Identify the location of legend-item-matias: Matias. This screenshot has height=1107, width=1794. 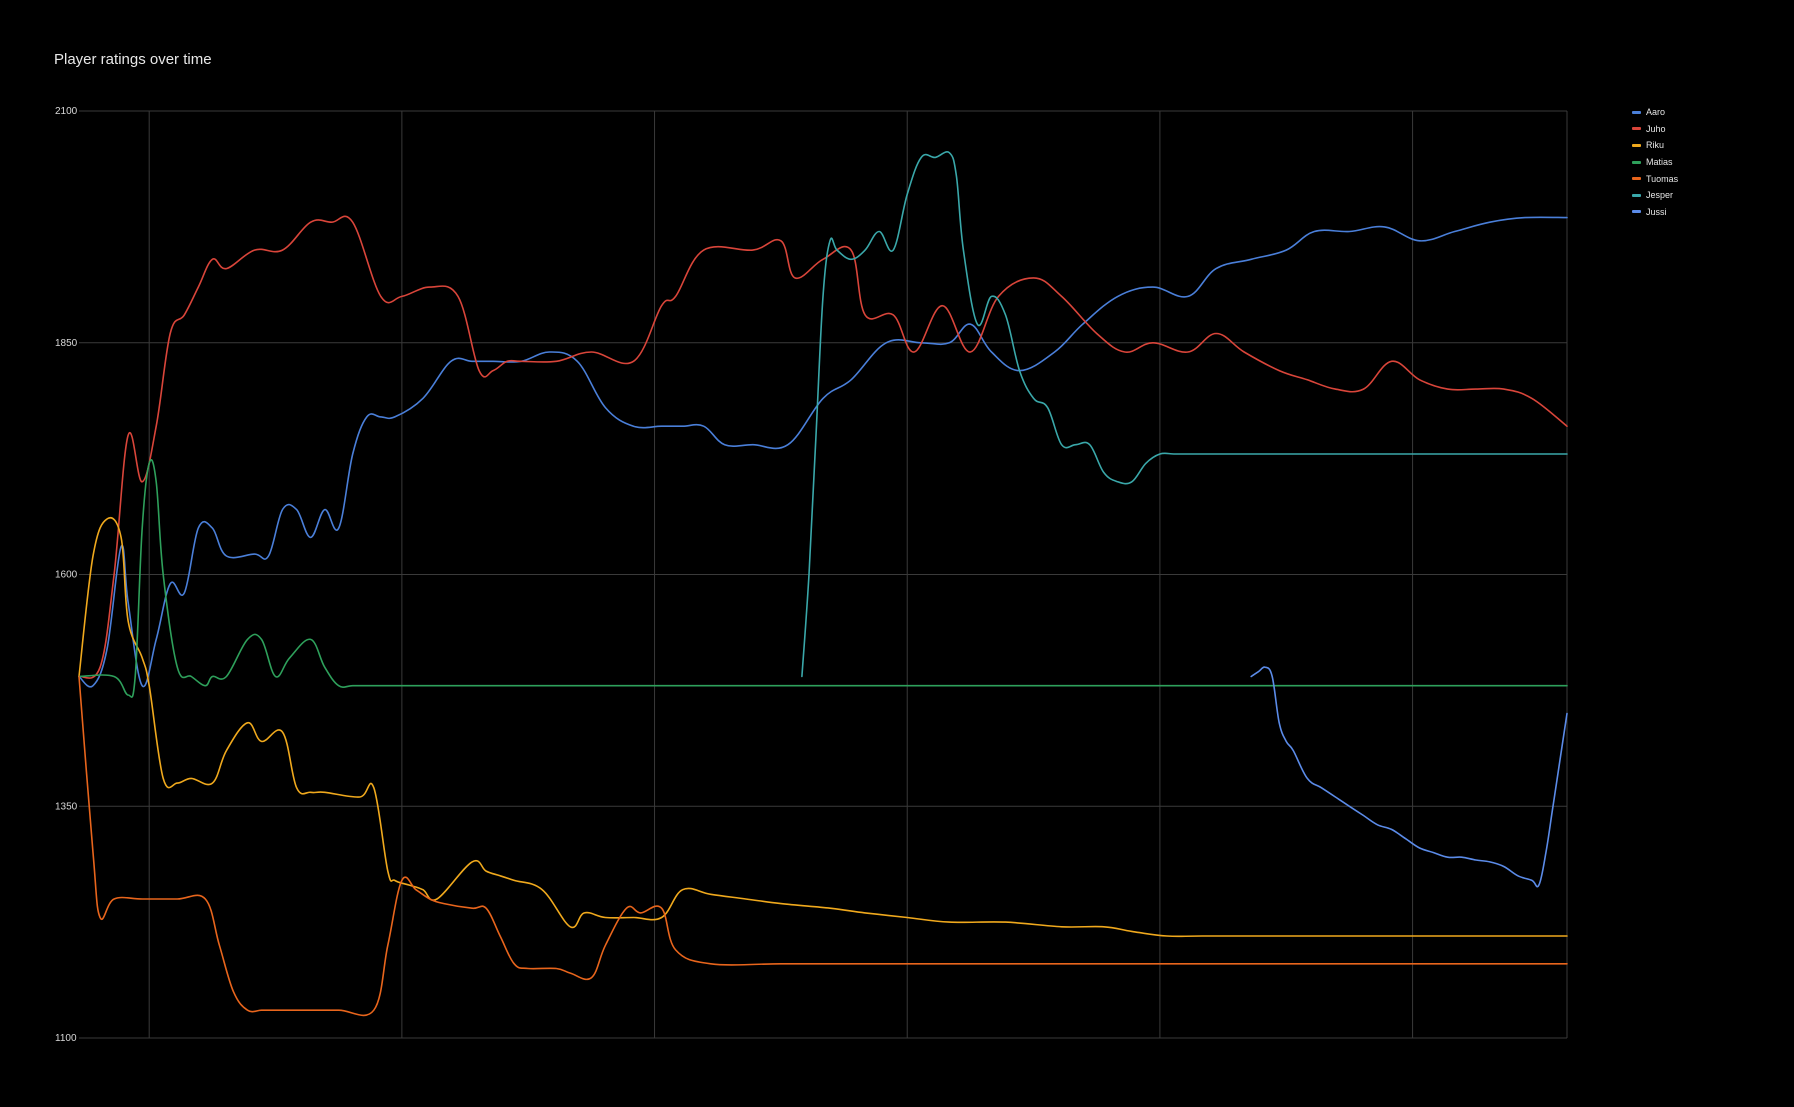
(1655, 162).